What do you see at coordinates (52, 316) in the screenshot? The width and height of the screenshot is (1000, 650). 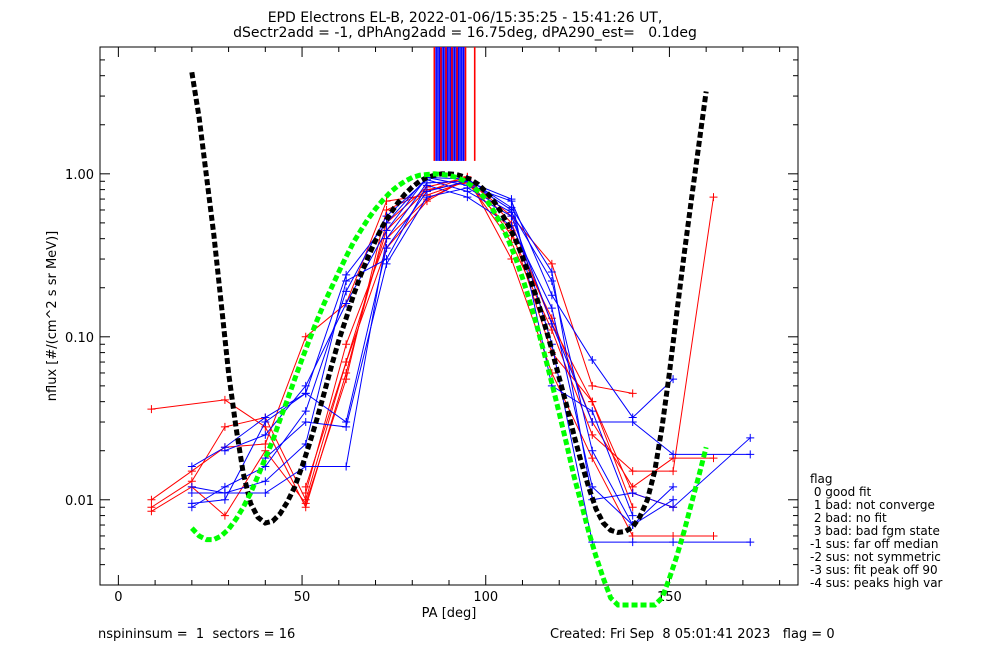 I see `y-axis-label: nflux [#/(cm^2 s sr MeV)]` at bounding box center [52, 316].